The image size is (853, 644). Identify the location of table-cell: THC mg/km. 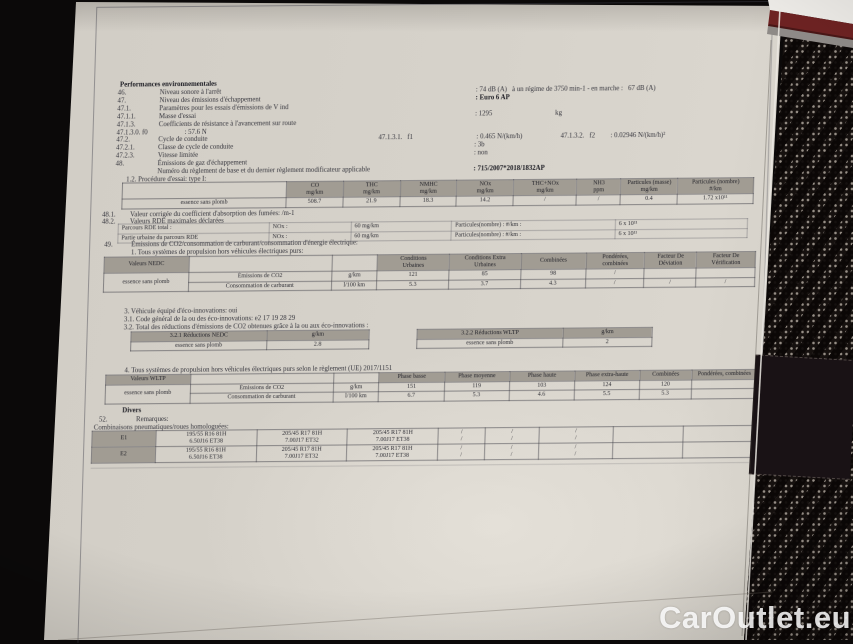
(372, 189).